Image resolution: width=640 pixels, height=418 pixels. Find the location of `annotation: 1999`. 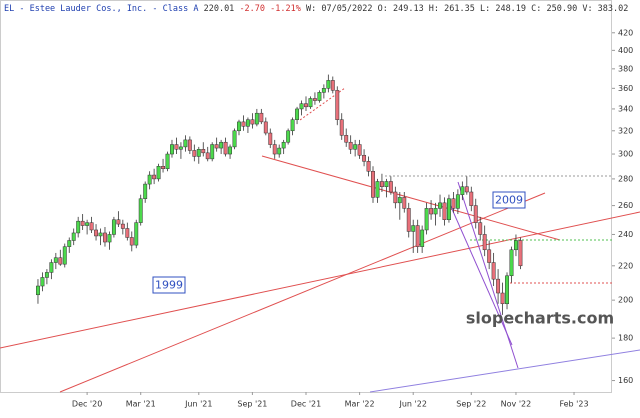

annotation: 1999 is located at coordinates (169, 285).